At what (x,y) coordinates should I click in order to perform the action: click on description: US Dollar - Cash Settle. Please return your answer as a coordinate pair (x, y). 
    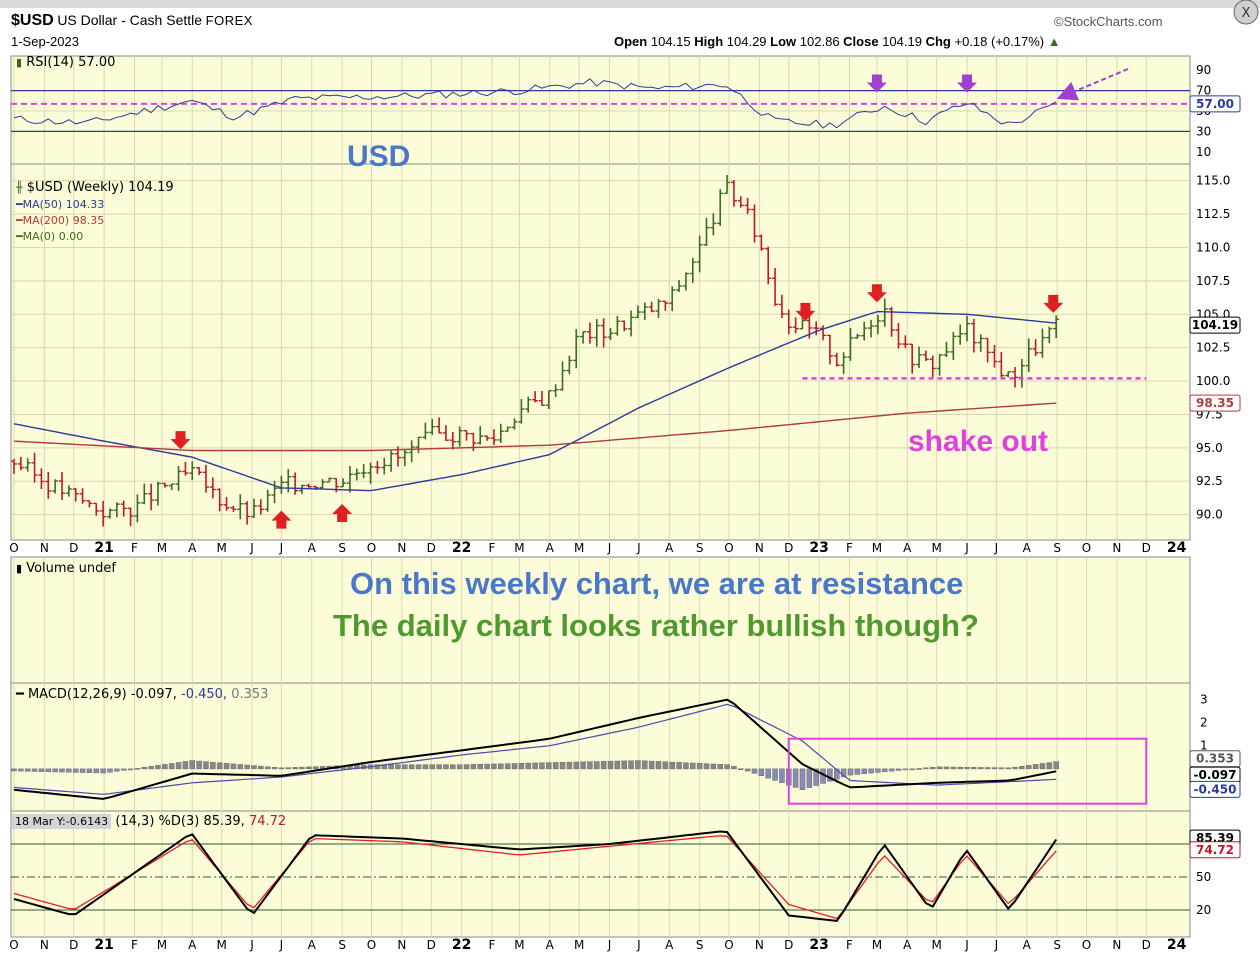
    Looking at the image, I should click on (130, 20).